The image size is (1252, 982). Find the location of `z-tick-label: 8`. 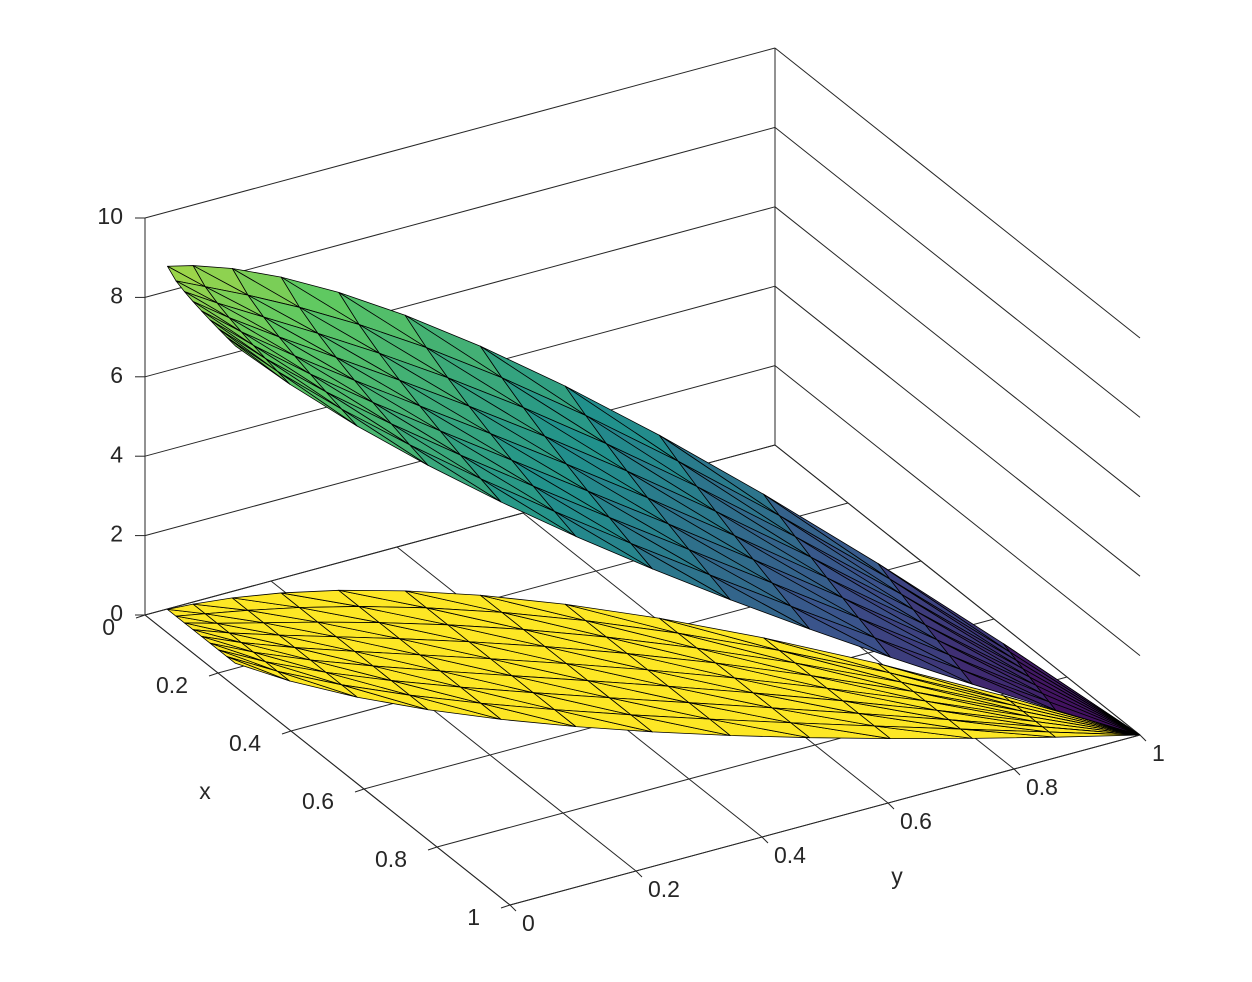

z-tick-label: 8 is located at coordinates (116, 295).